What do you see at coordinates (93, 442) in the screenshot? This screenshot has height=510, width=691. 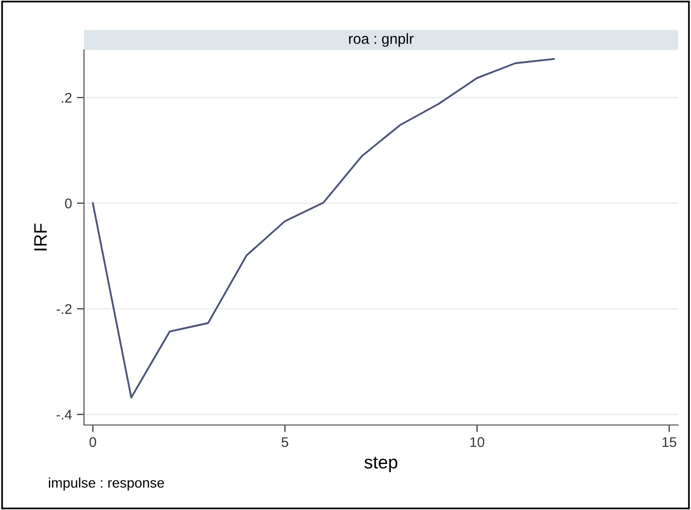 I see `x-tick-label: 0` at bounding box center [93, 442].